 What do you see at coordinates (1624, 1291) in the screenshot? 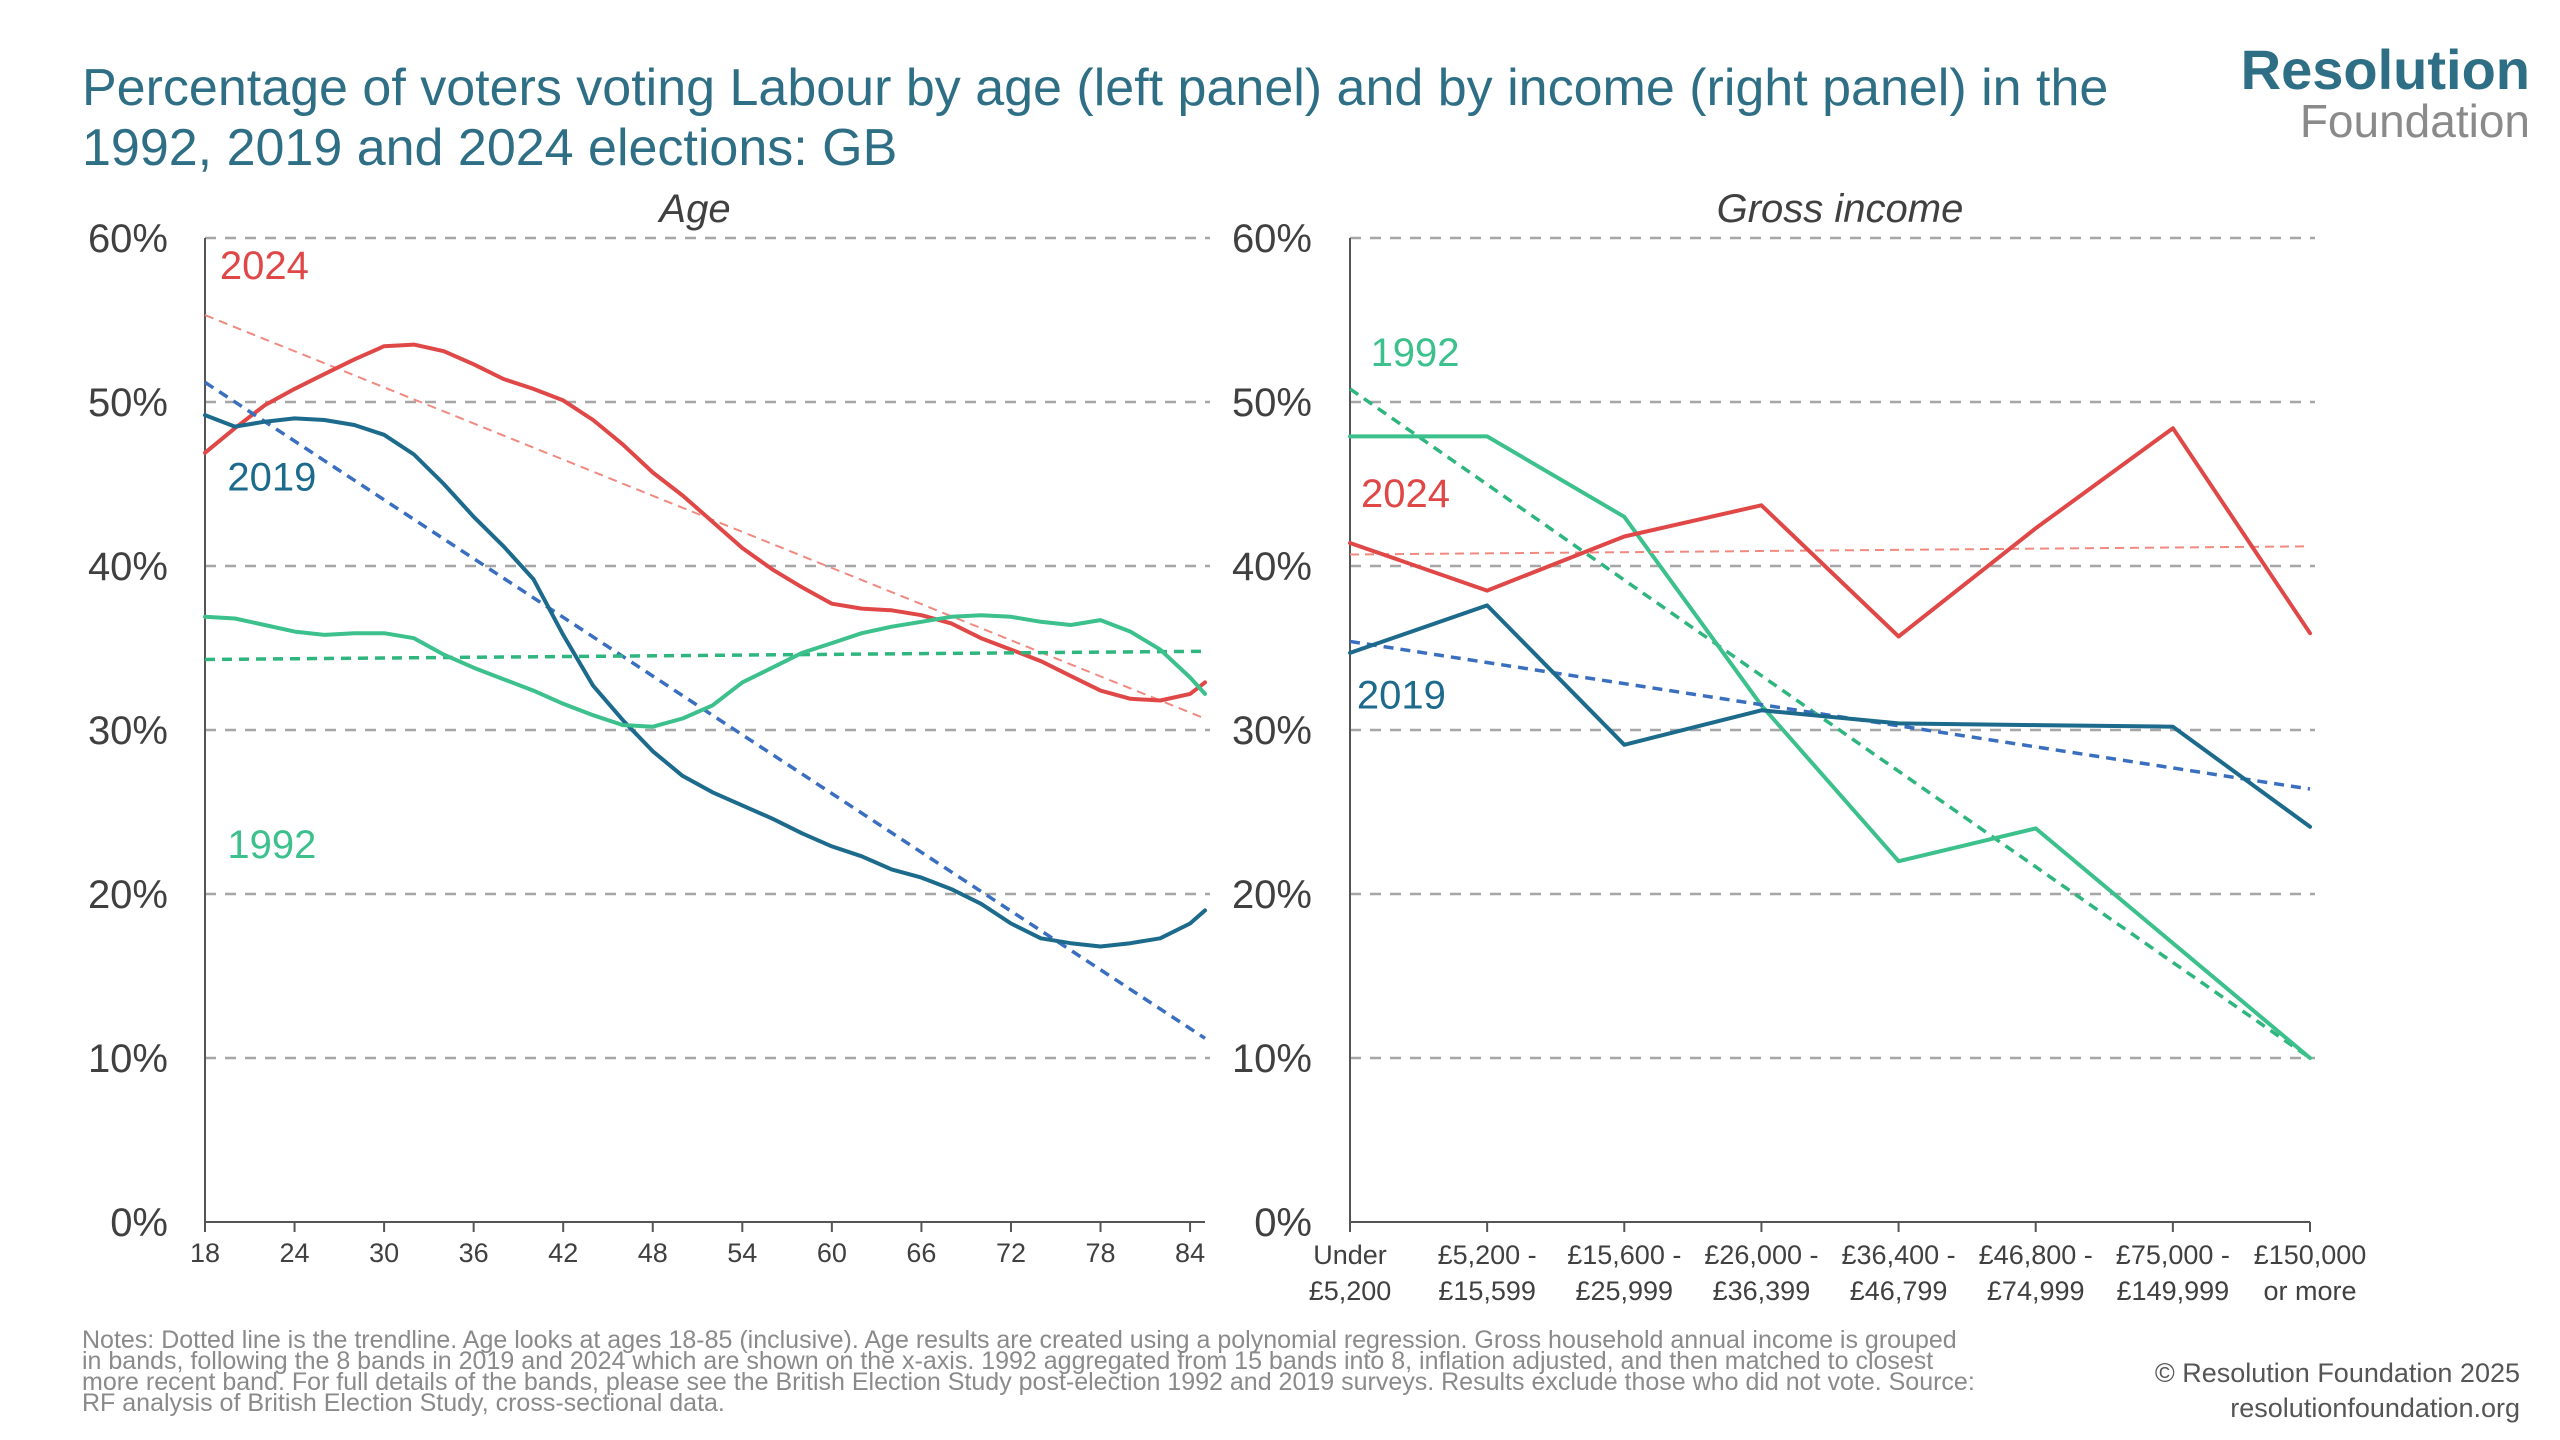
I see `x-tick-label: £25,999` at bounding box center [1624, 1291].